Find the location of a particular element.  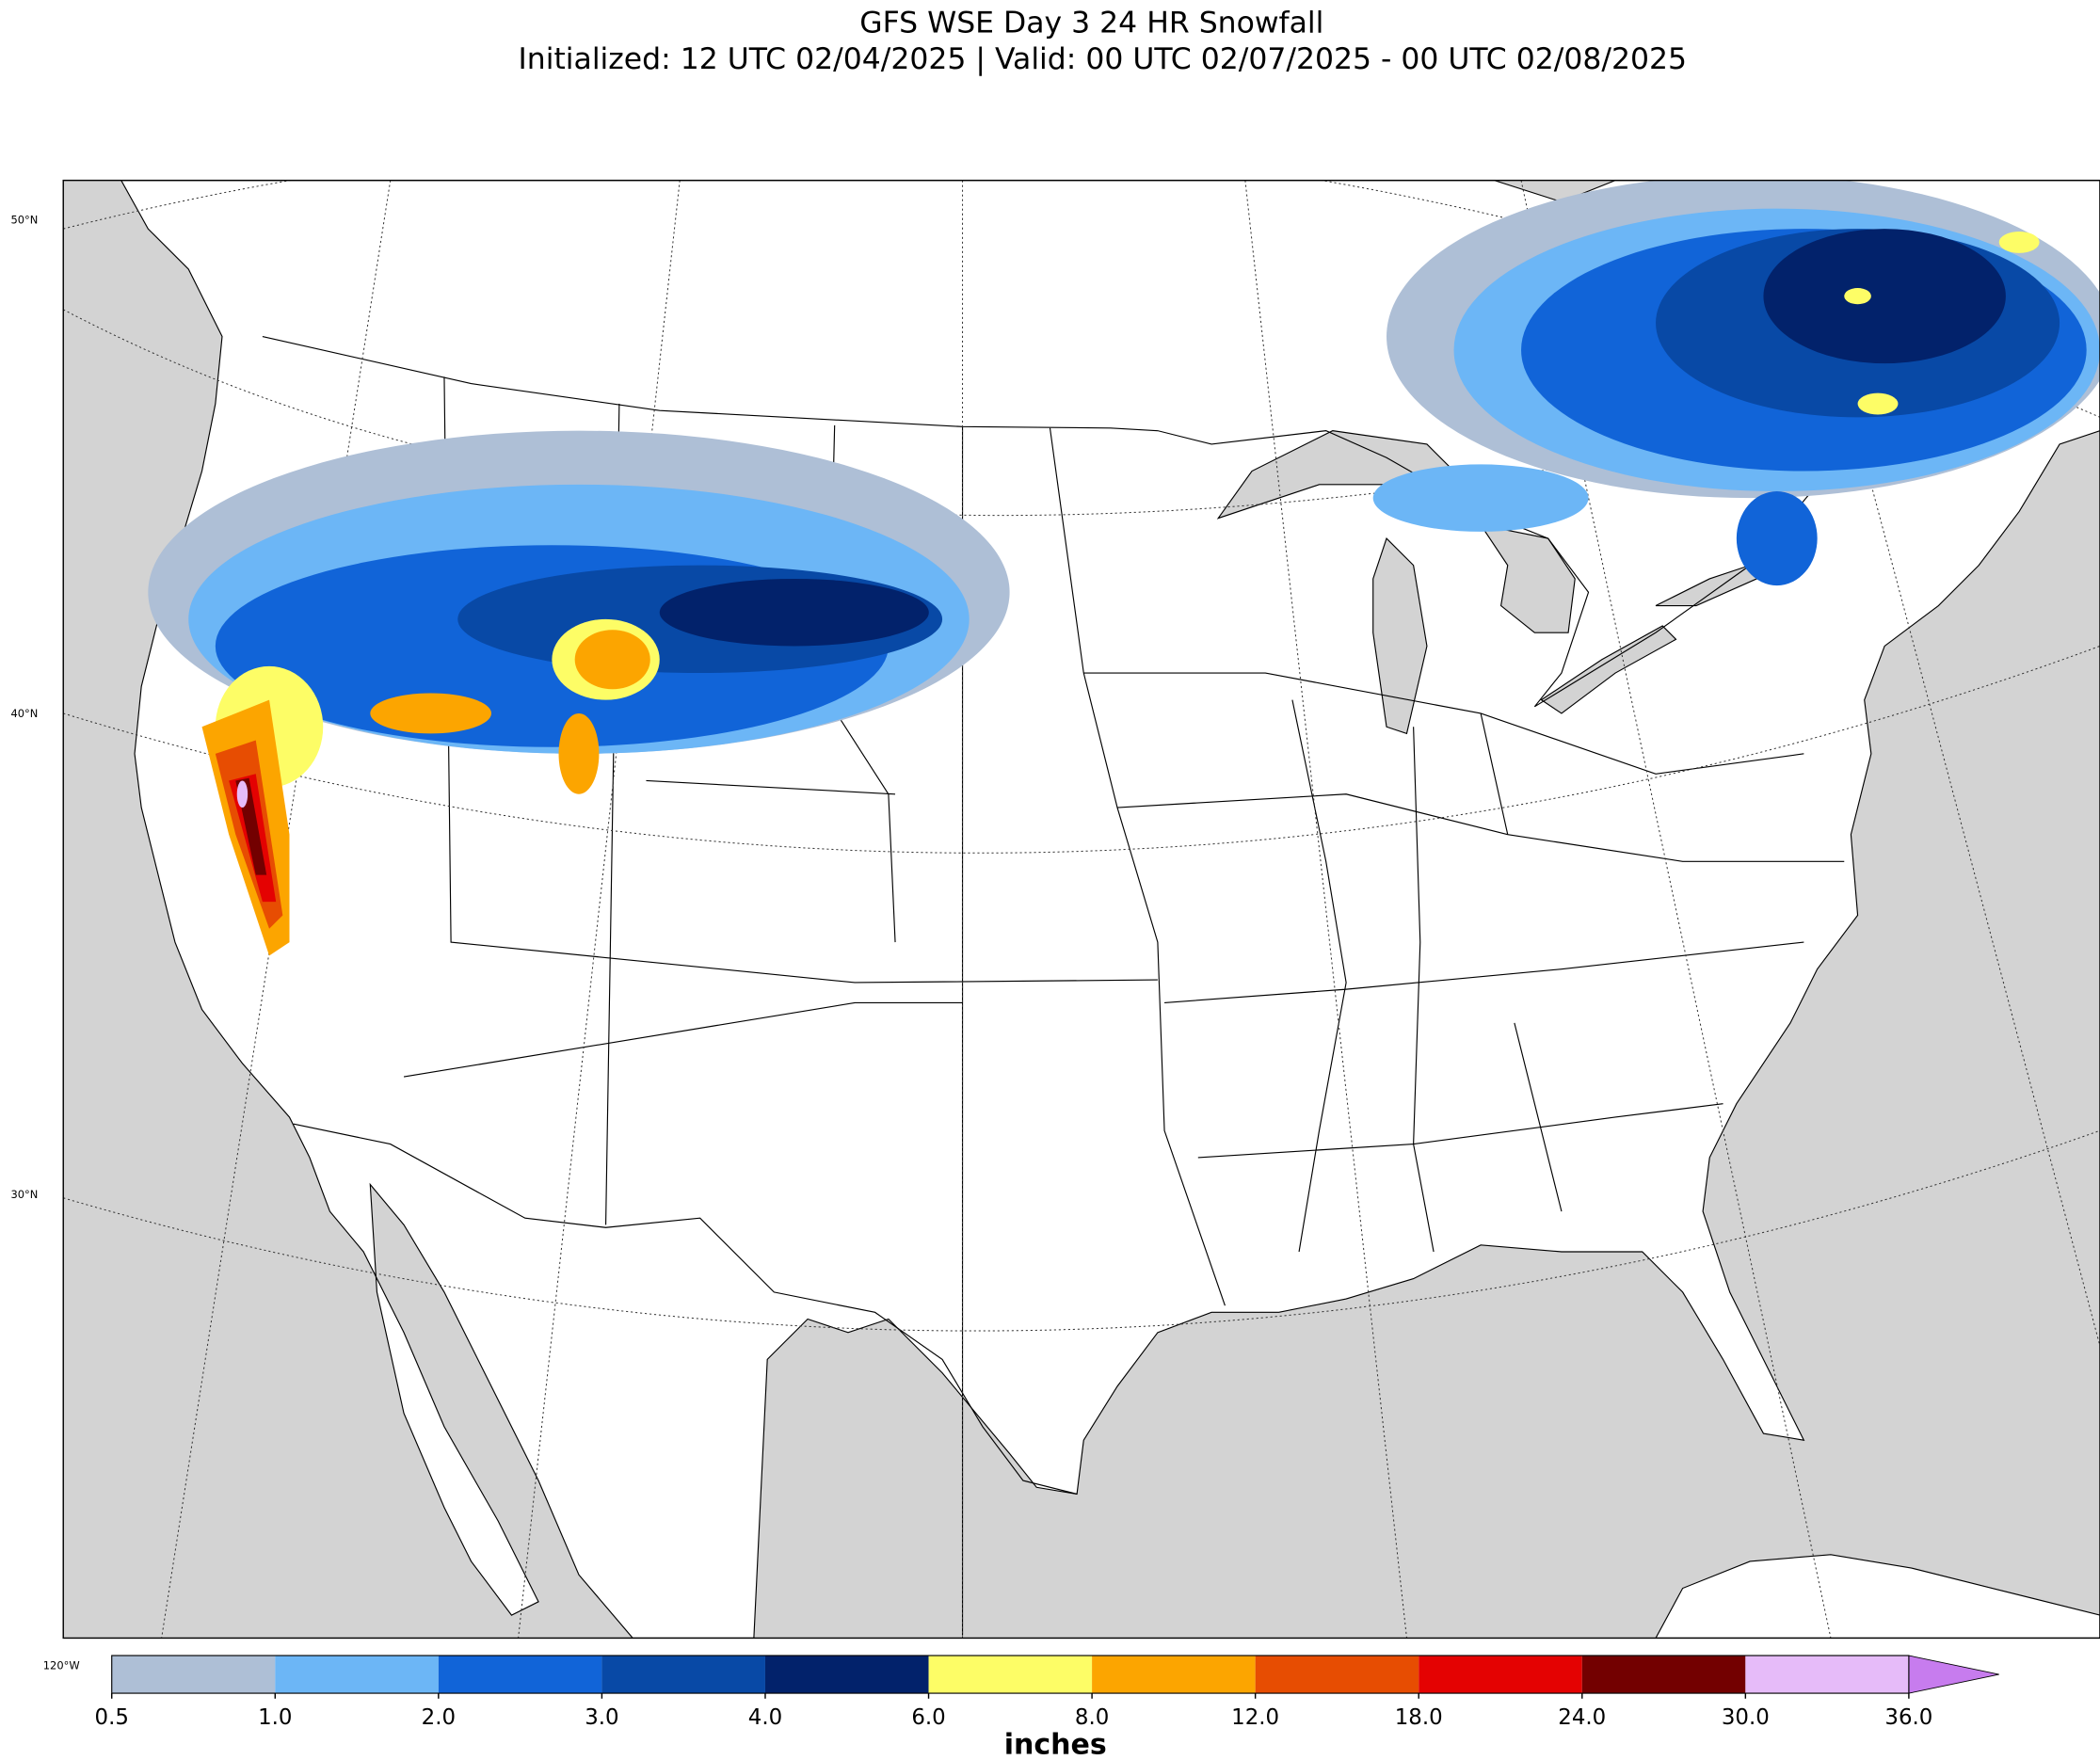

colorbar-extension is located at coordinates (1953, 1674).